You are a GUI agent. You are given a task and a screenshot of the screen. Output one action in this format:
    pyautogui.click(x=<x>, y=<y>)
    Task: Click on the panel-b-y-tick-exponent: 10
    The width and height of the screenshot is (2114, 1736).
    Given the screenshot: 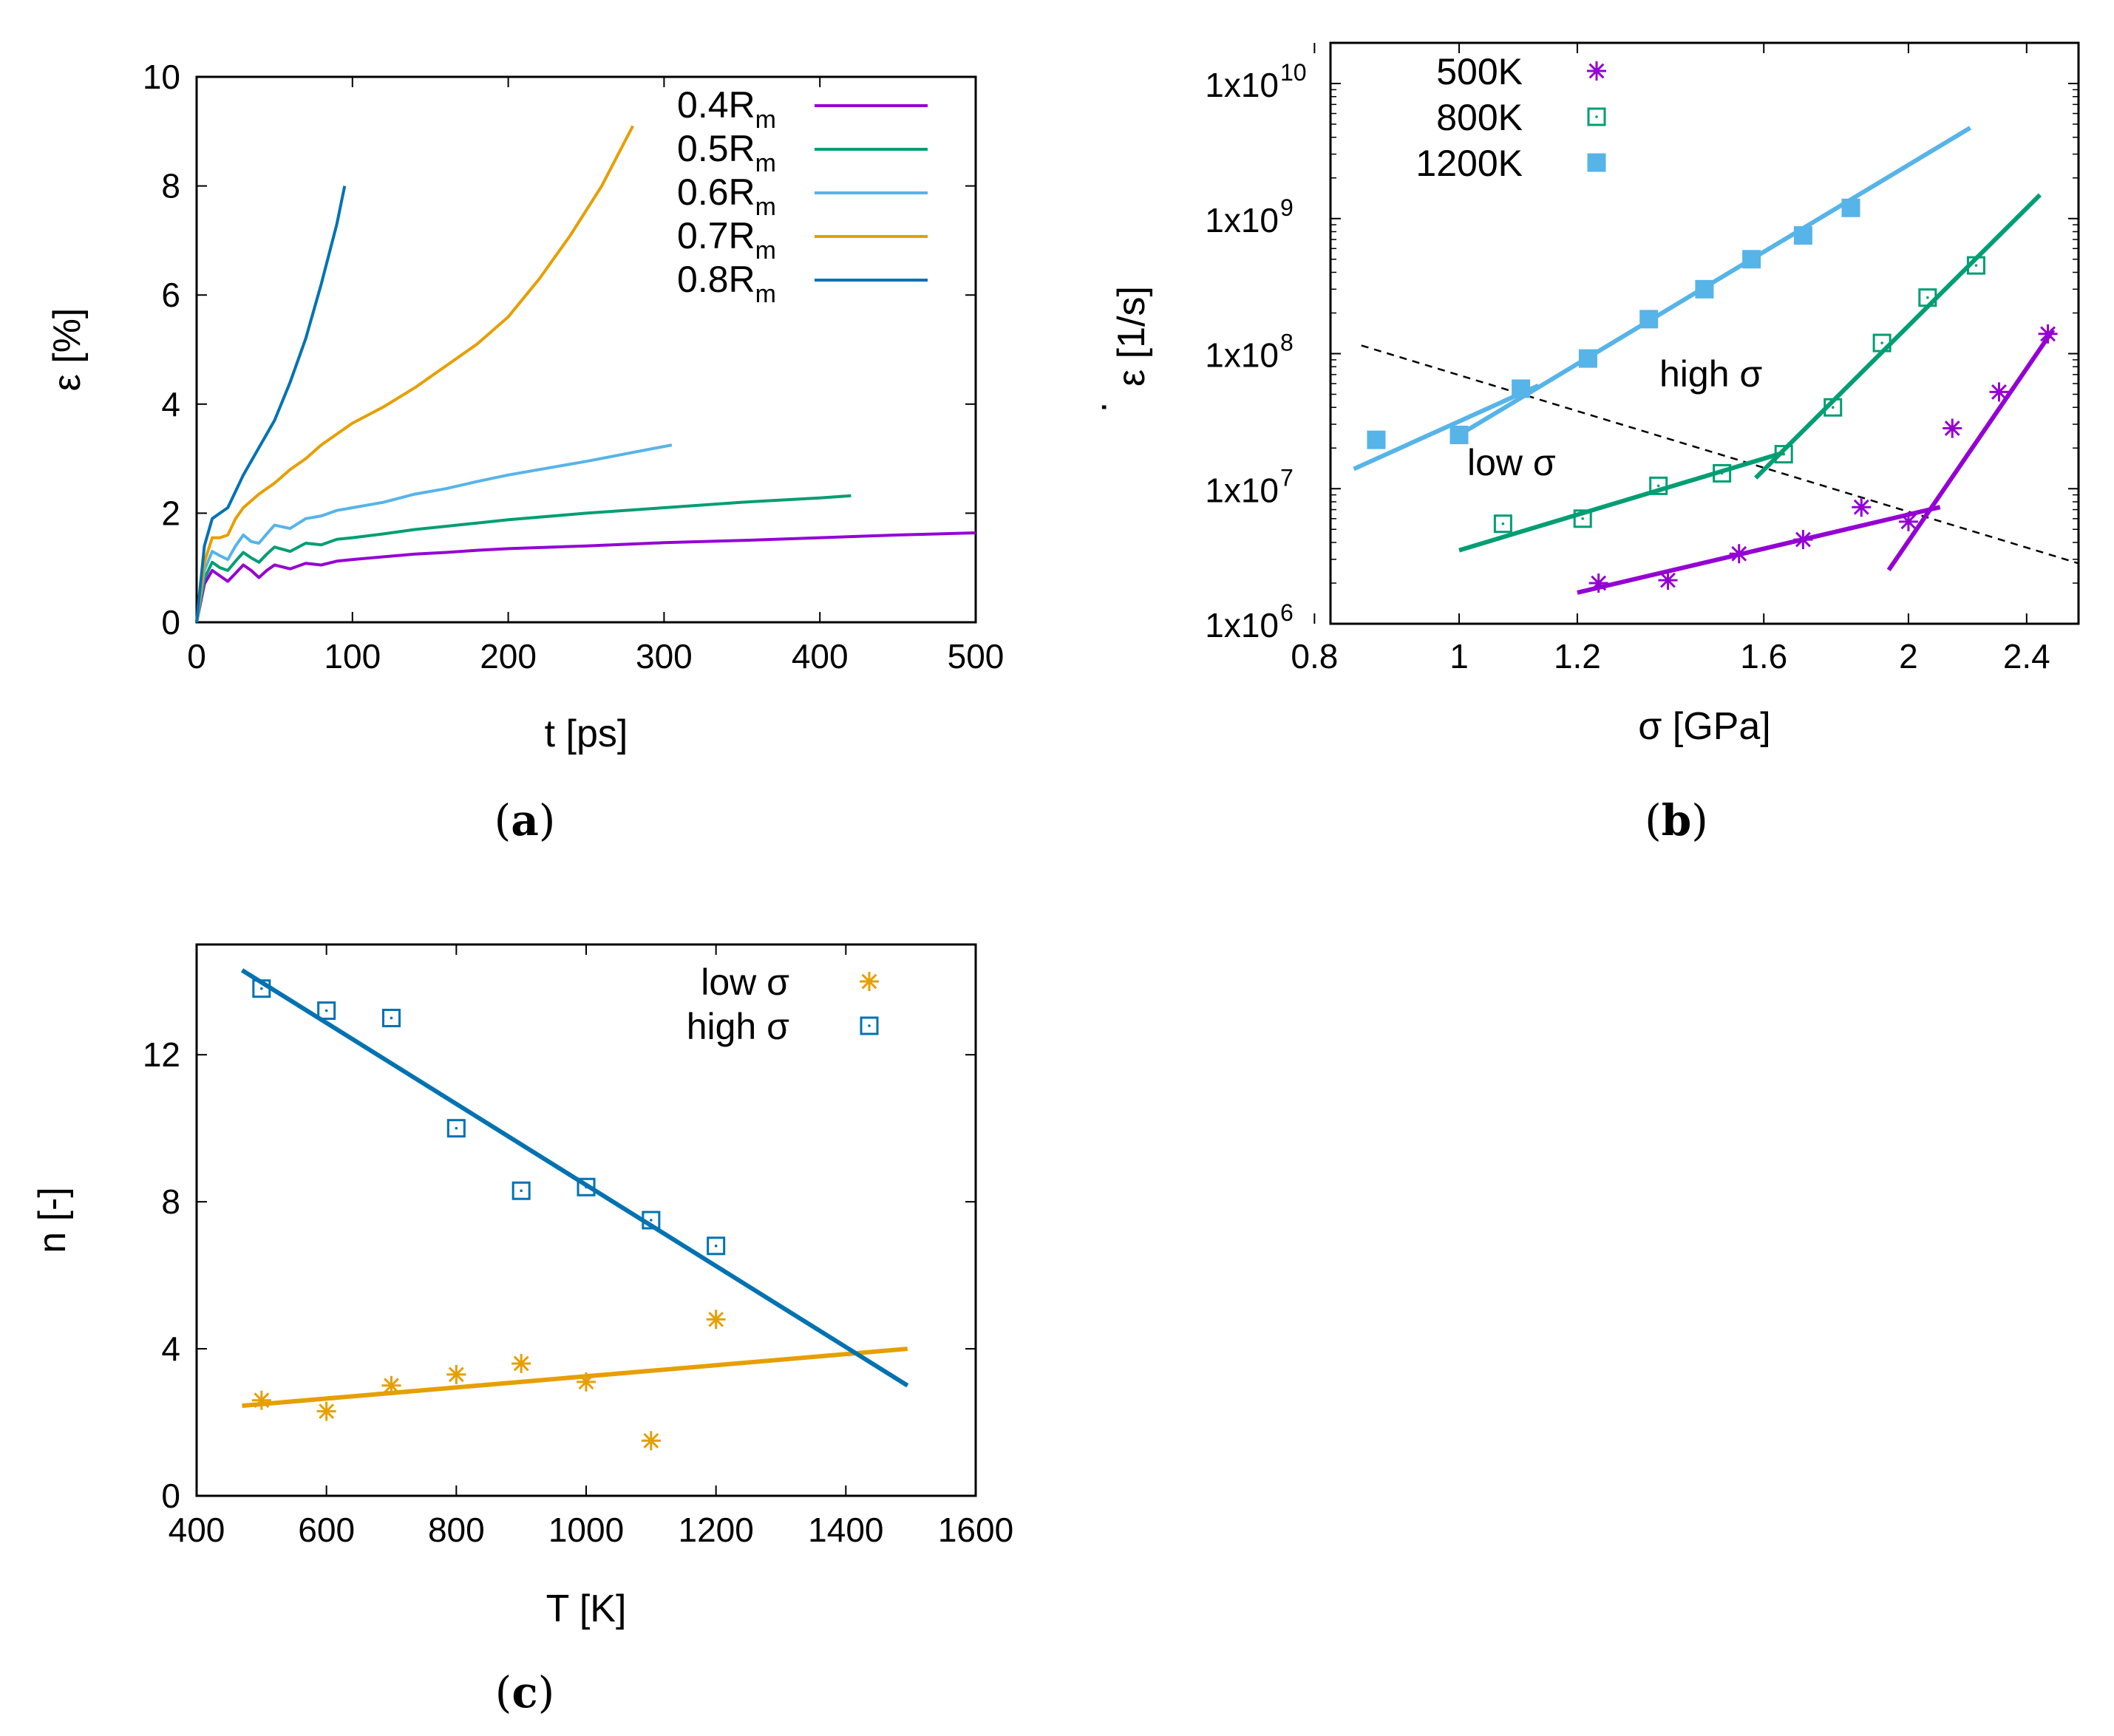 What is the action you would take?
    pyautogui.click(x=1293, y=72)
    